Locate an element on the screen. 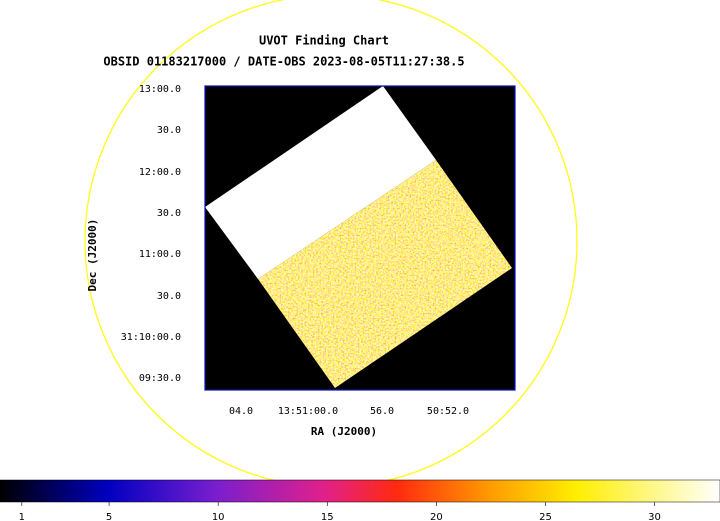  colorbar is located at coordinates (360, 491).